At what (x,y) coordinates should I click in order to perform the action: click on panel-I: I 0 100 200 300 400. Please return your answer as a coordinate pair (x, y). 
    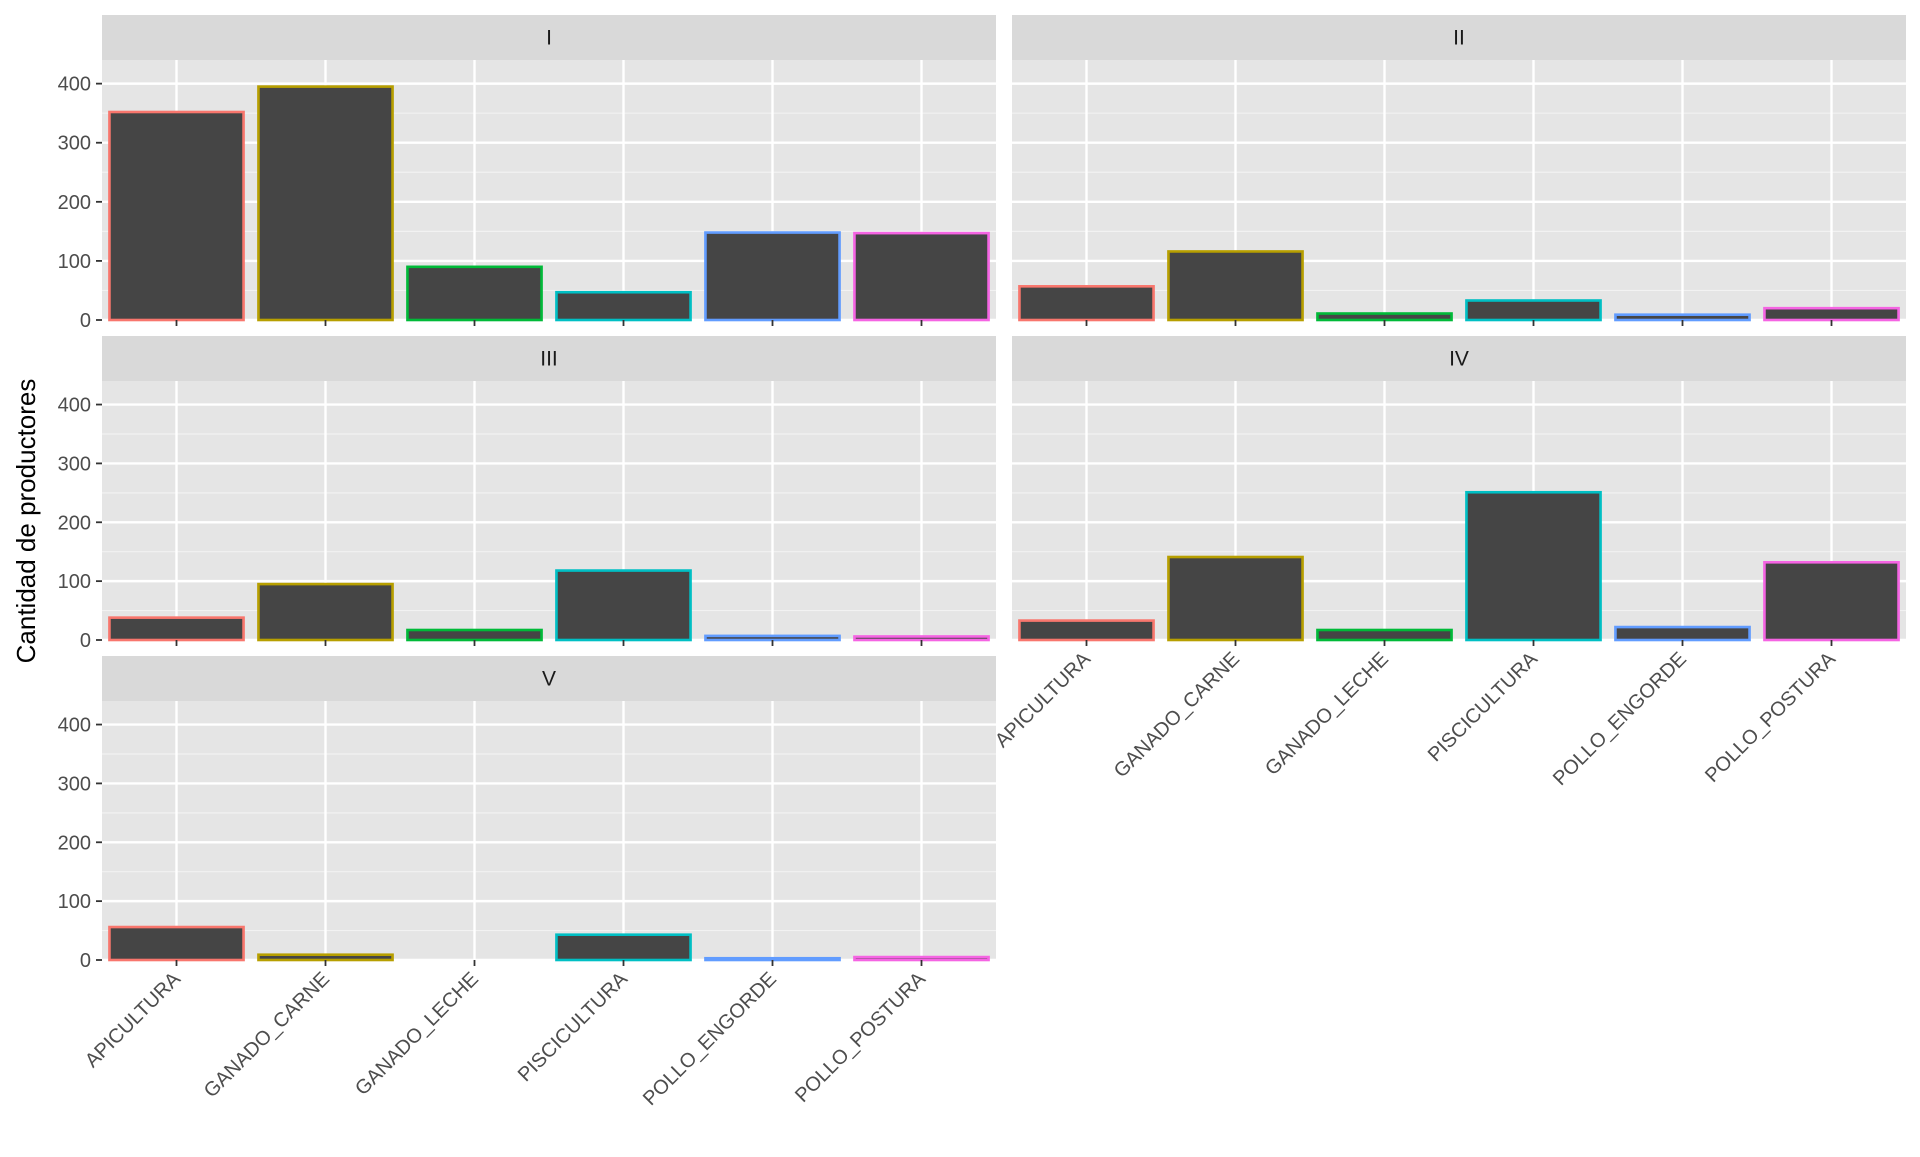
    Looking at the image, I should click on (527, 173).